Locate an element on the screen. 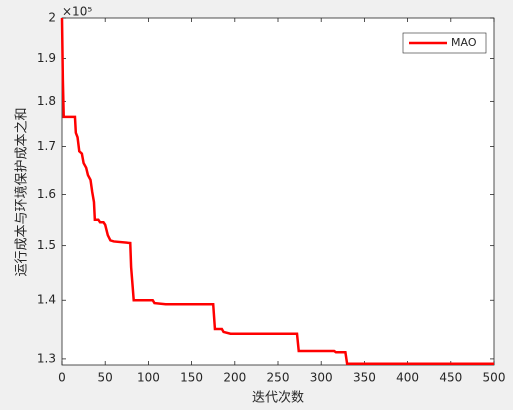  x-tick-label: 250 is located at coordinates (278, 378).